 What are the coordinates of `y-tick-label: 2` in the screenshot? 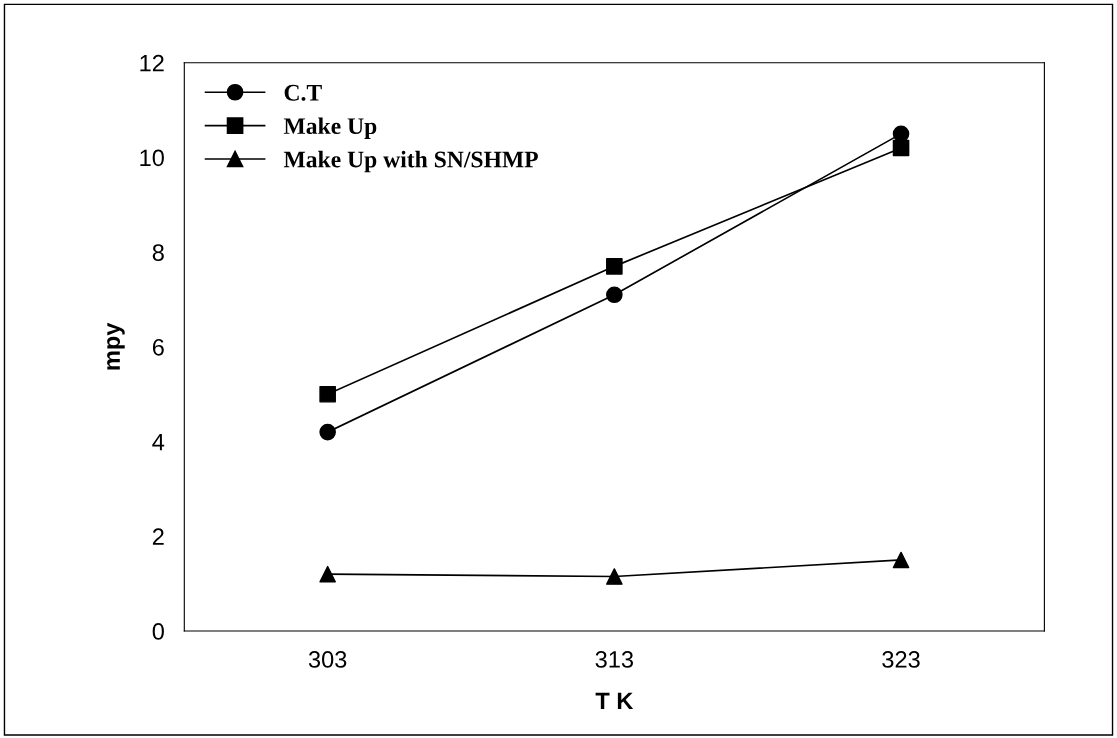 It's located at (158, 536).